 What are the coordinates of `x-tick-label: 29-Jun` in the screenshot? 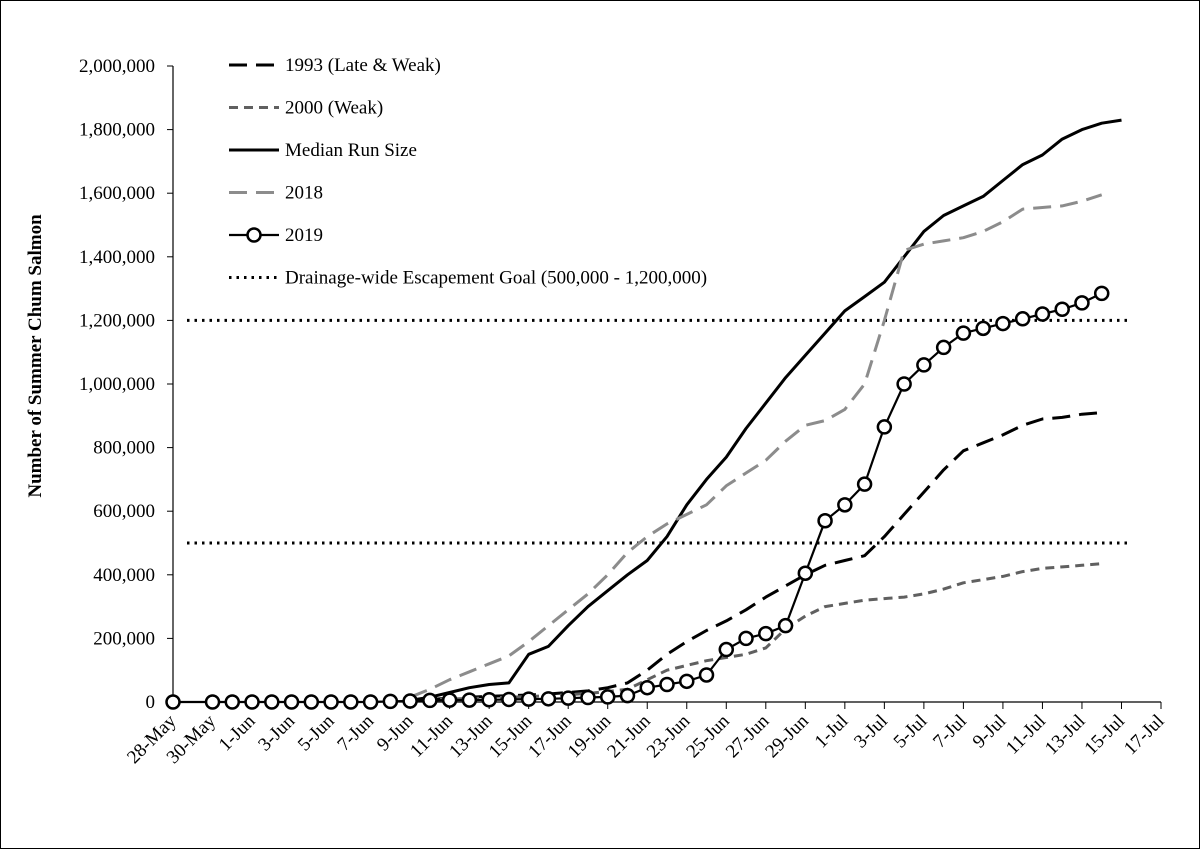 It's located at (787, 736).